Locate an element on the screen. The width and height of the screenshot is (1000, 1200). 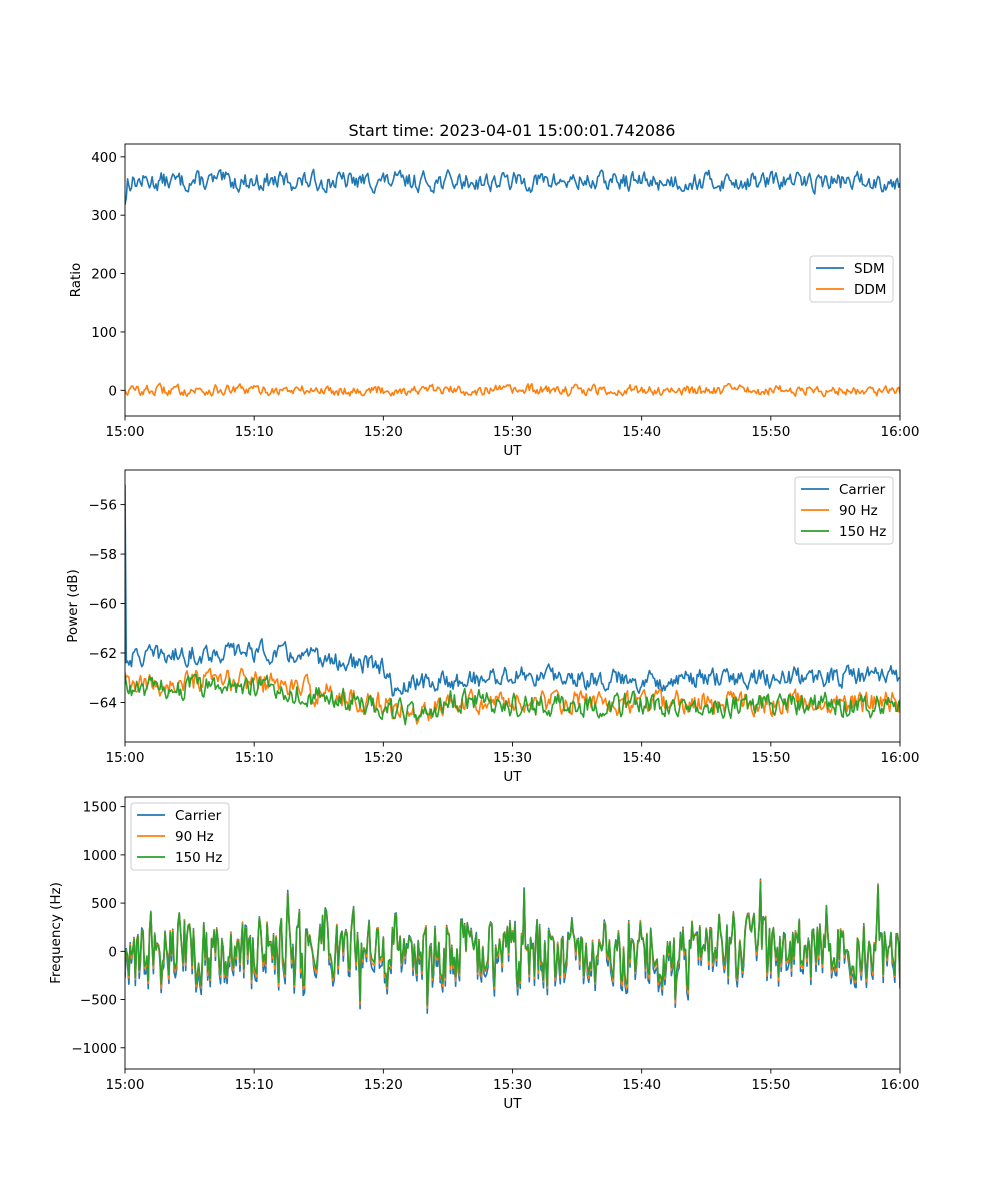
y-tick-label: 500 is located at coordinates (104, 904).